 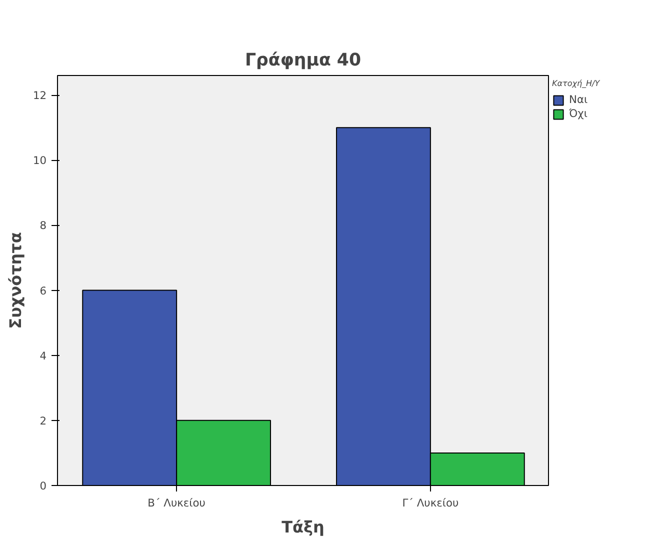 What do you see at coordinates (177, 503) in the screenshot?
I see `x-tick-label: Β΄ Λυκείου` at bounding box center [177, 503].